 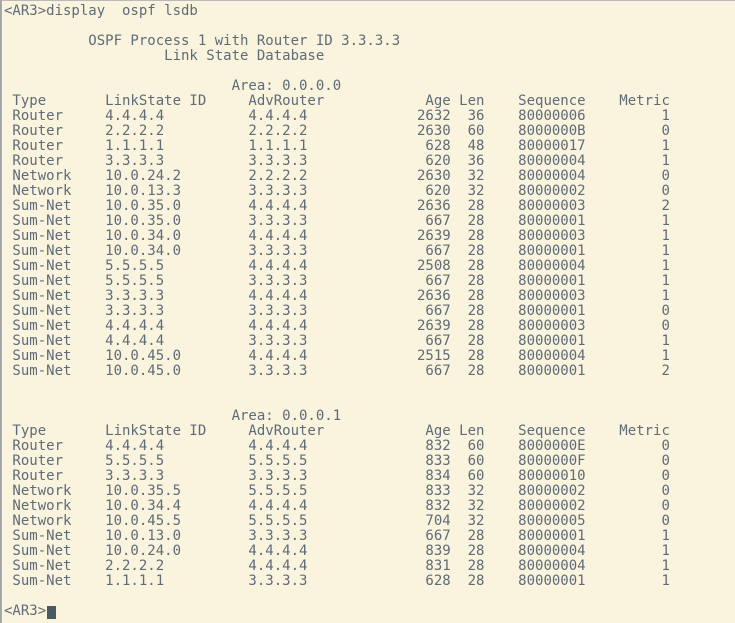 What do you see at coordinates (52, 612) in the screenshot?
I see `terminal-cursor` at bounding box center [52, 612].